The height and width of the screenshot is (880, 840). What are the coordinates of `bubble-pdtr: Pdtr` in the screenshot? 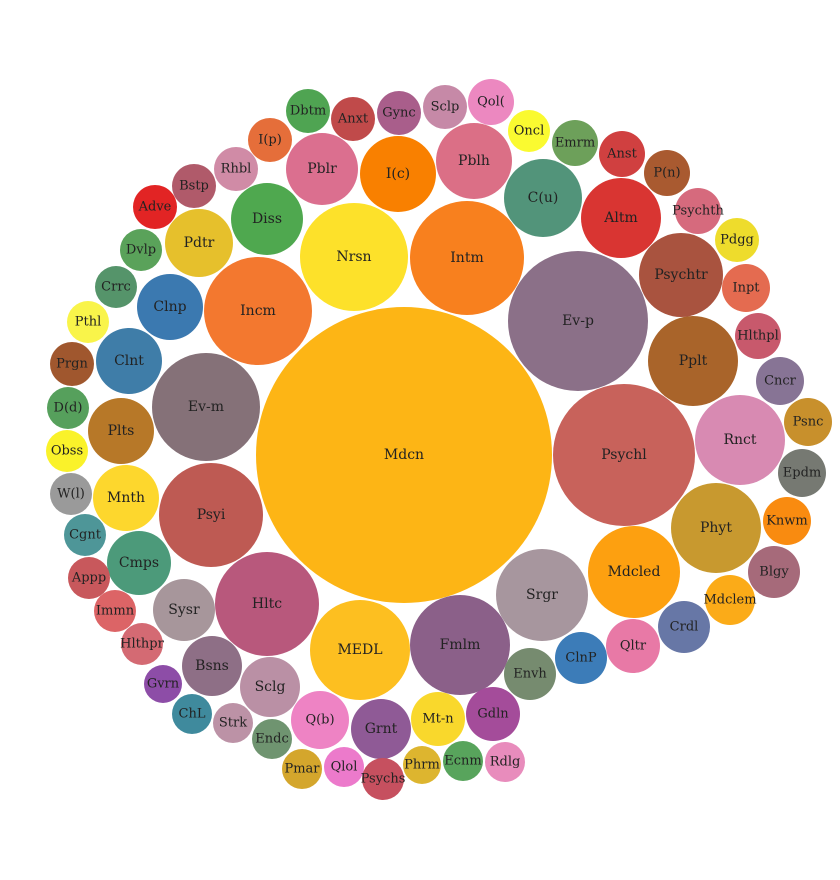 It's located at (199, 243).